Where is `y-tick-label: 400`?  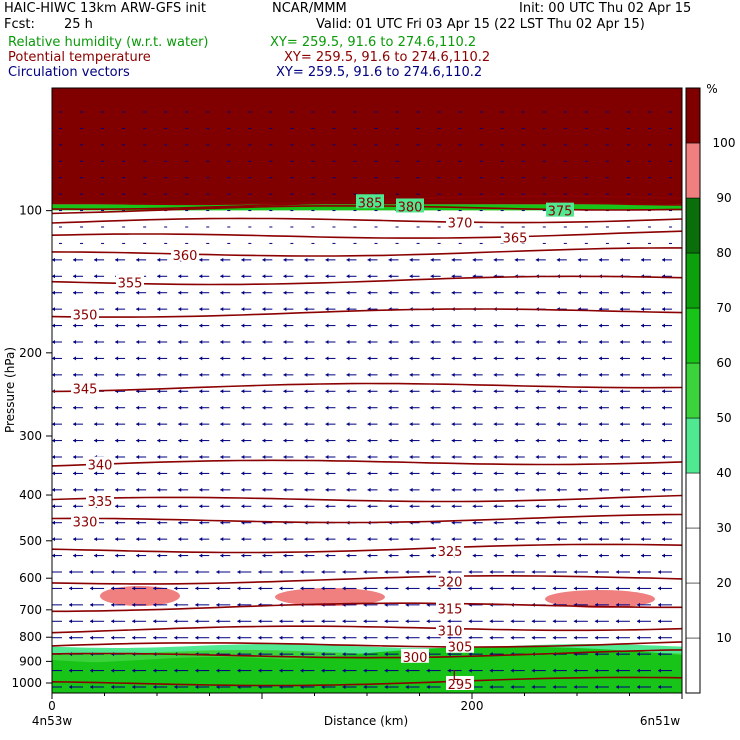 y-tick-label: 400 is located at coordinates (30, 495).